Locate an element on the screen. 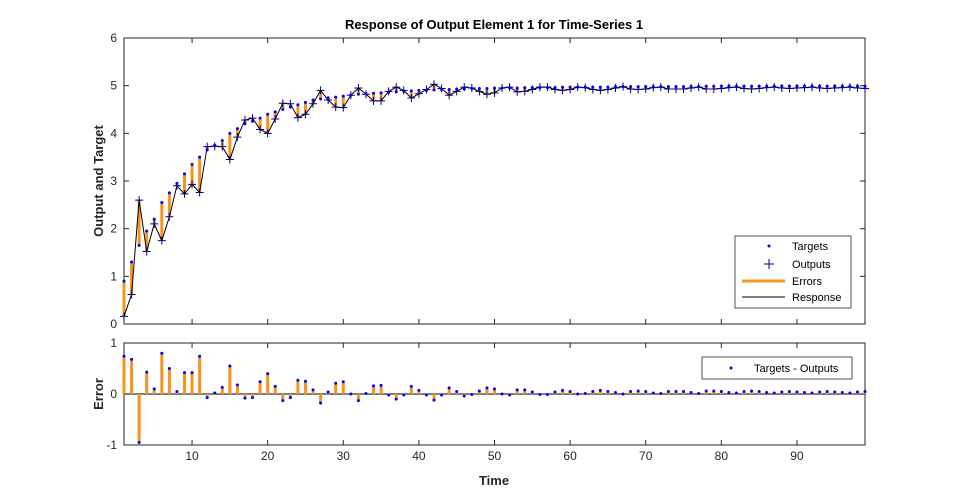  legend-outputs-marker is located at coordinates (769, 264).